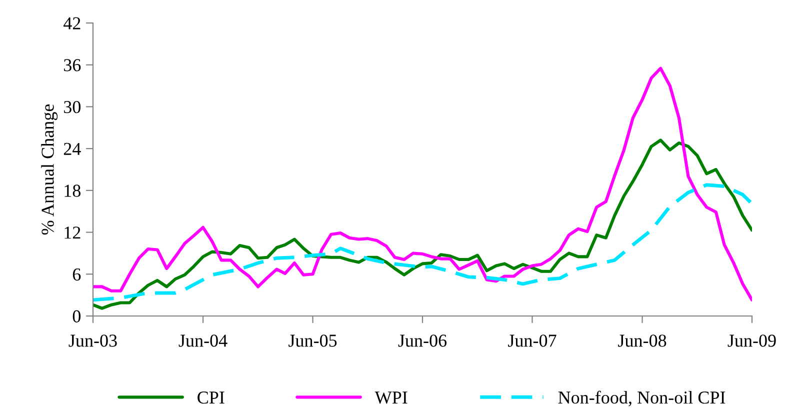 This screenshot has height=417, width=787. What do you see at coordinates (92, 340) in the screenshot?
I see `x-tick-label: Jun-03` at bounding box center [92, 340].